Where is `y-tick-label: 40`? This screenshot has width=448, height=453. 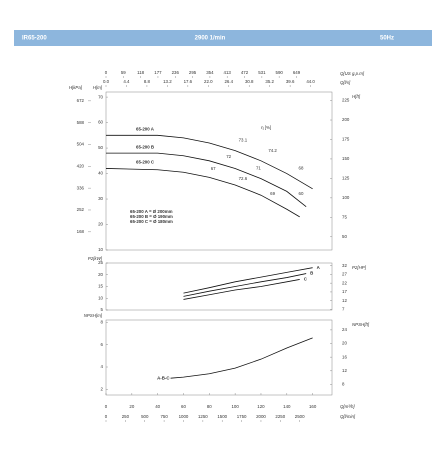 y-tick-label: 40 is located at coordinates (100, 173).